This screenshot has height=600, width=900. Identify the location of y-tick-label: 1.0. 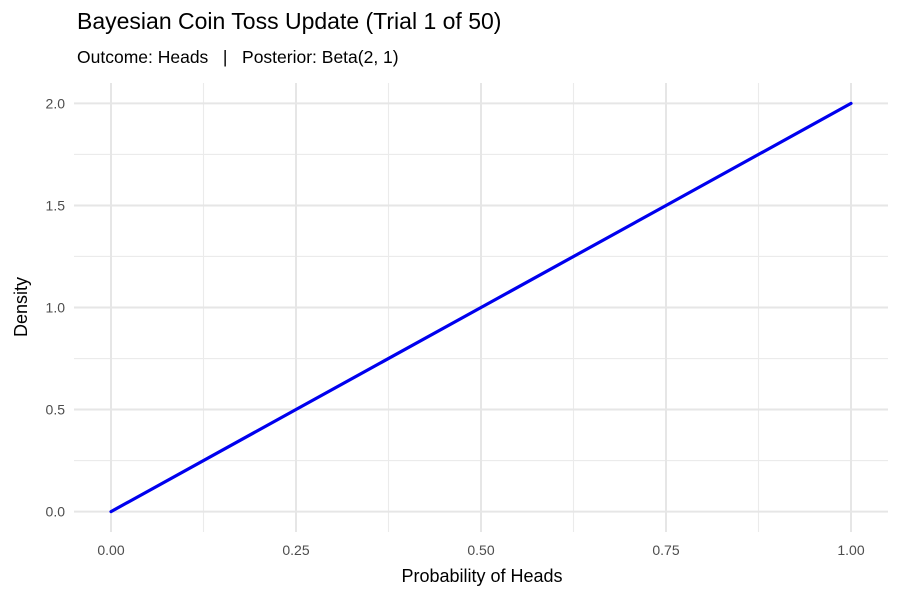
(56, 308).